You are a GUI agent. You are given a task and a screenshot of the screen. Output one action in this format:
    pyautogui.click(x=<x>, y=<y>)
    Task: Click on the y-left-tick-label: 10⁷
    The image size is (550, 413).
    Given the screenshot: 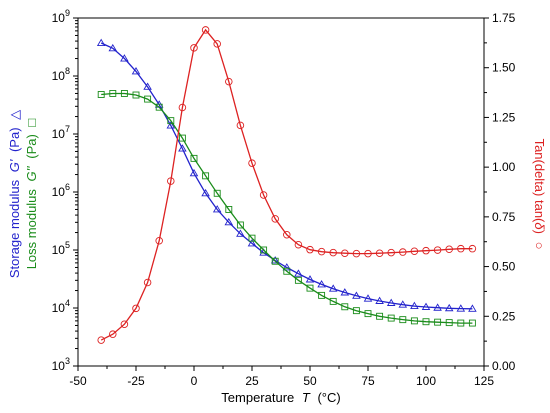 What is the action you would take?
    pyautogui.click(x=61, y=132)
    